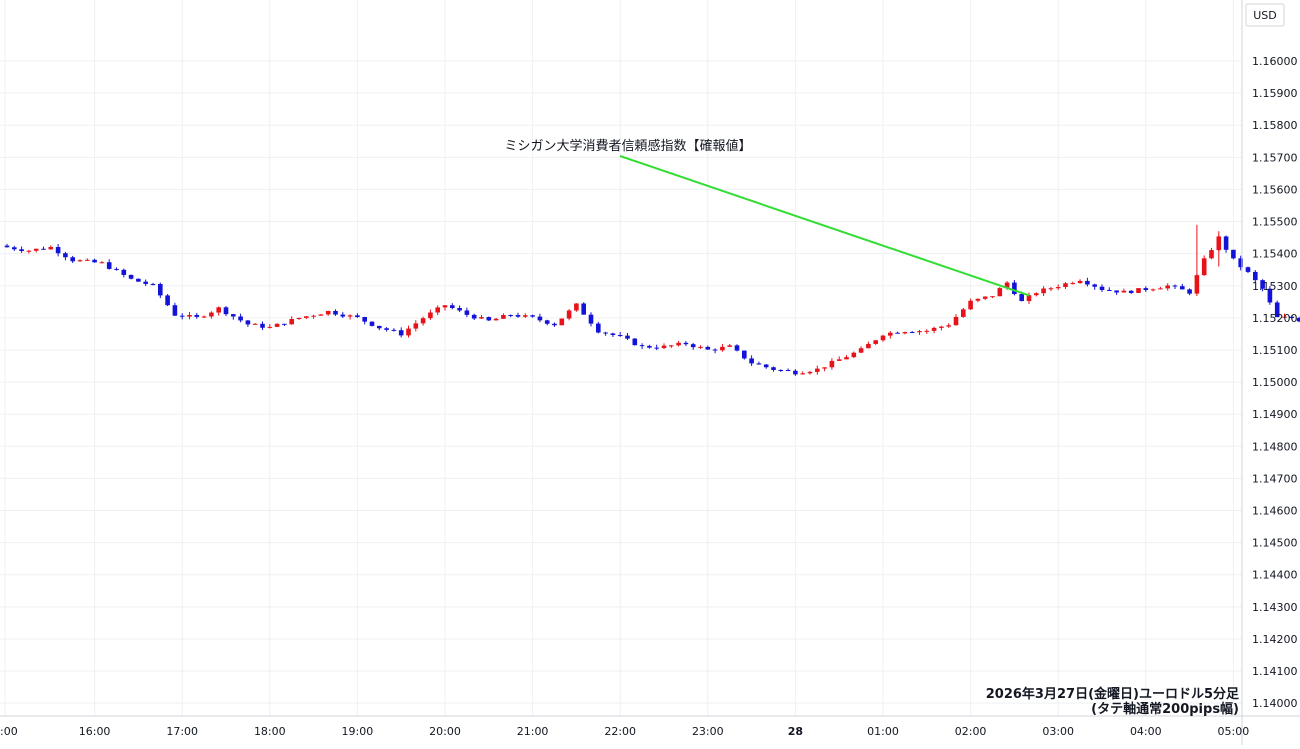 This screenshot has height=749, width=1300. Describe the element at coordinates (270, 731) in the screenshot. I see `x-tick-label: 18:00` at that location.